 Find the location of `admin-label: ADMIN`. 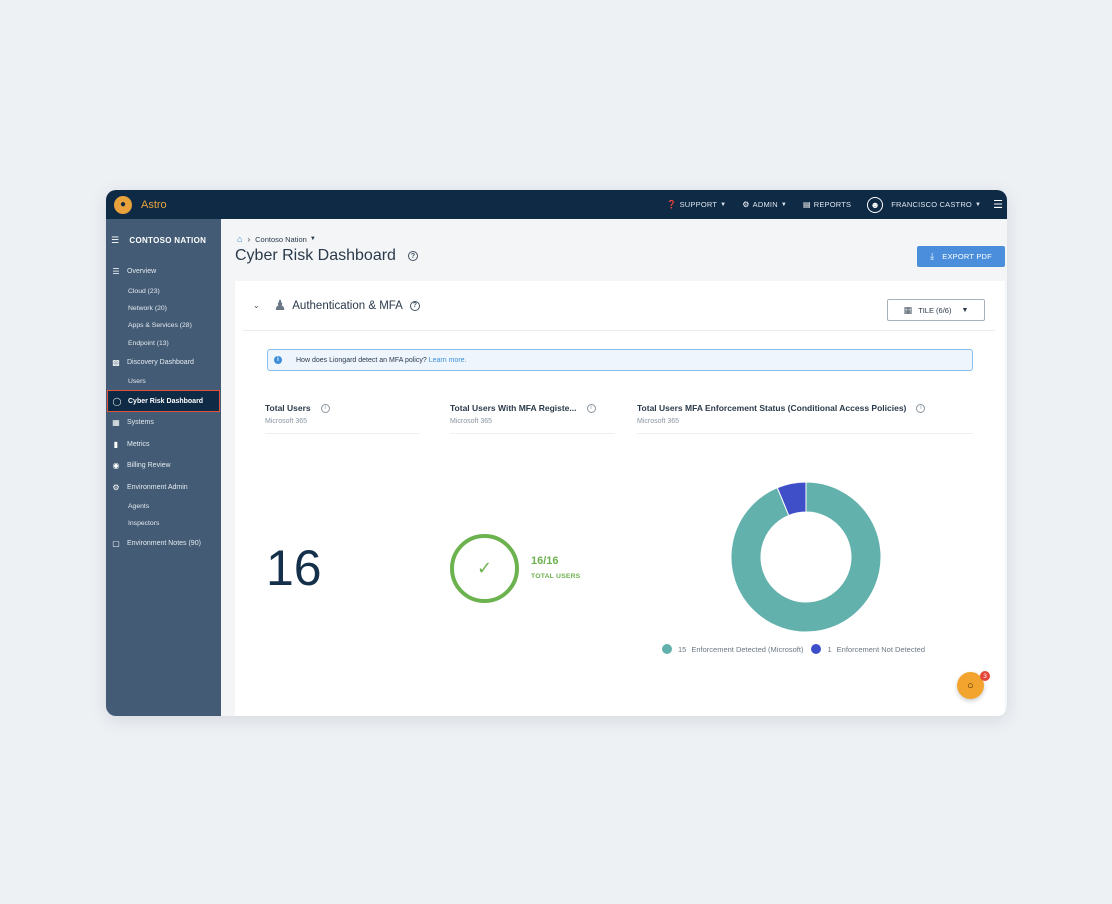

admin-label: ADMIN is located at coordinates (765, 204).